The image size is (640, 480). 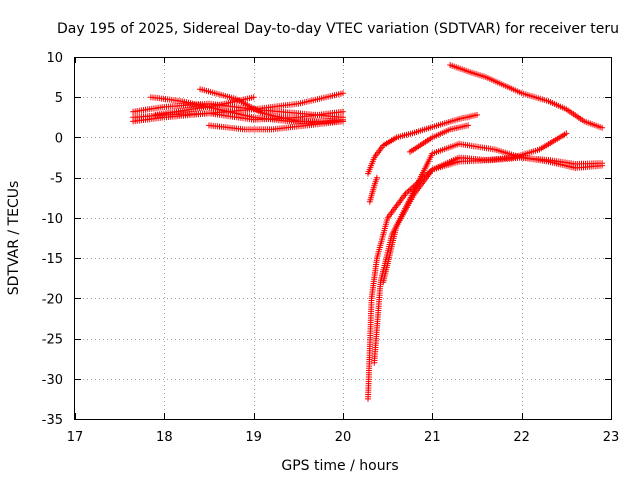 I want to click on series-s13, so click(x=439, y=138).